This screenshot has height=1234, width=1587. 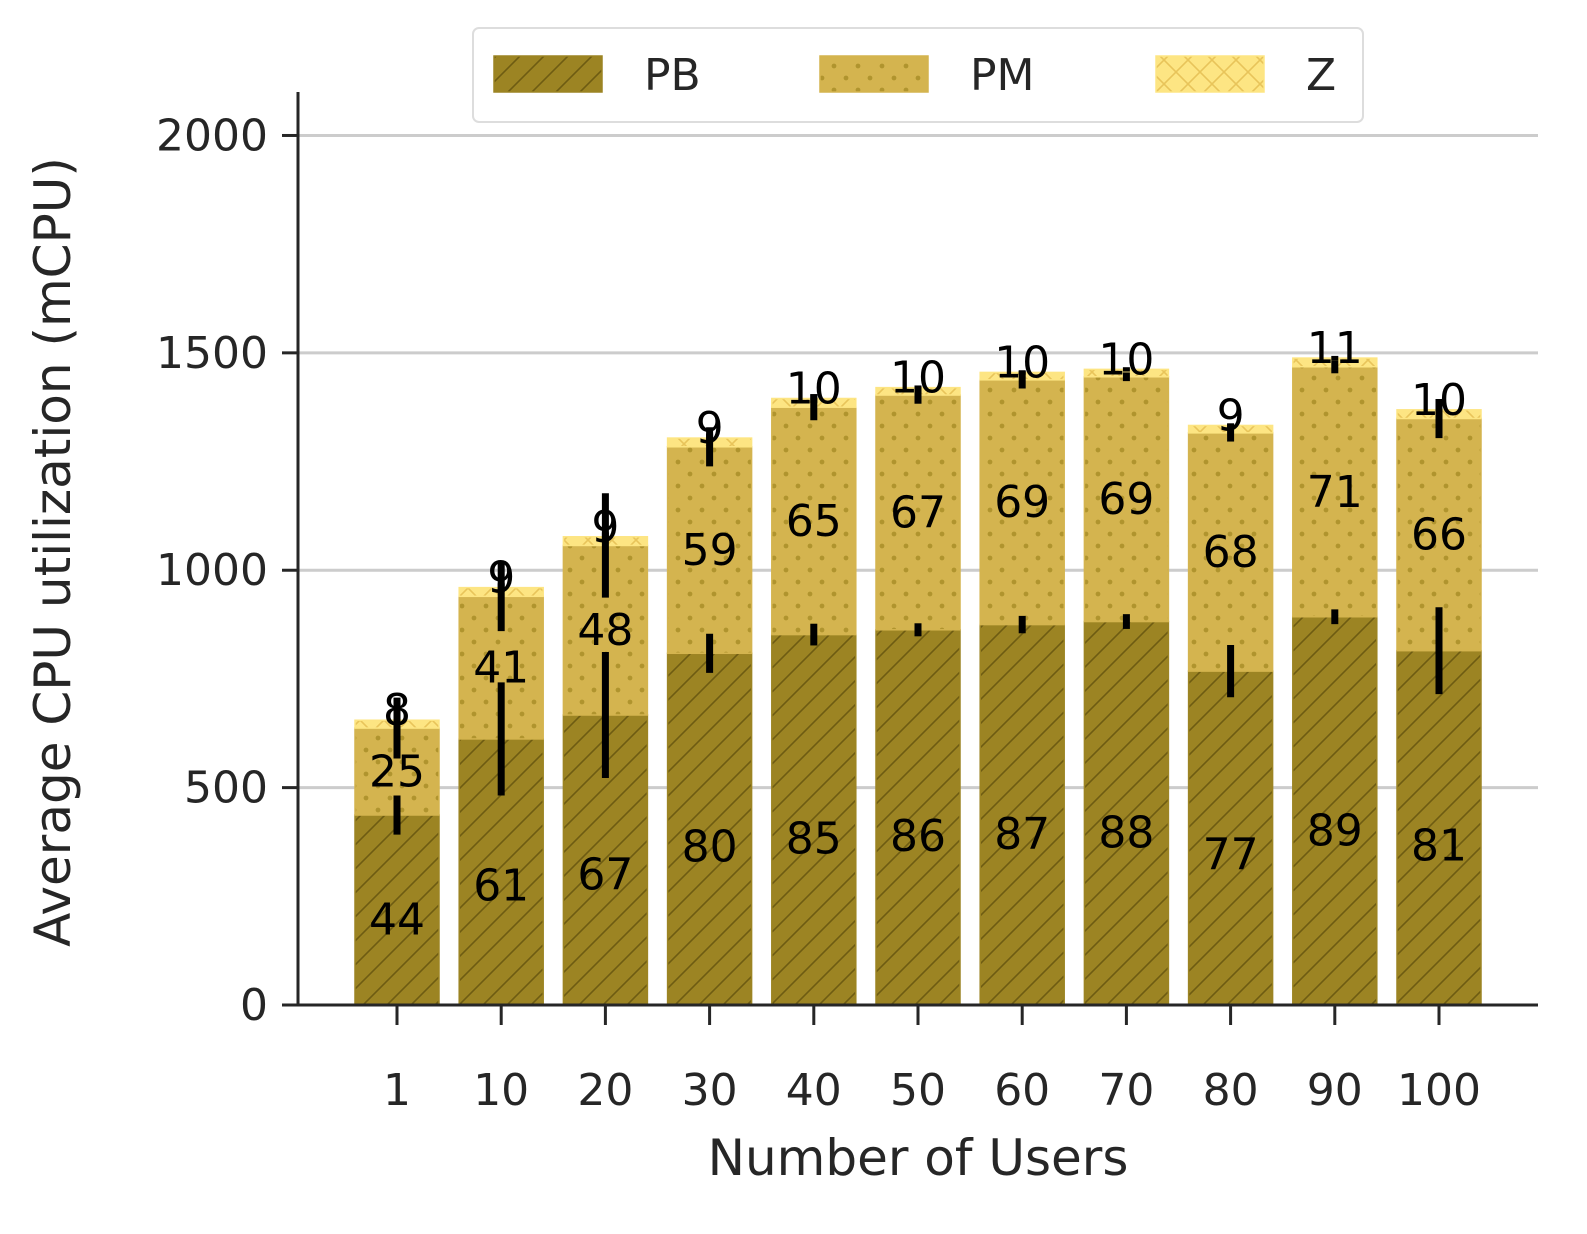 I want to click on x-tick-label: 100, so click(x=1439, y=1090).